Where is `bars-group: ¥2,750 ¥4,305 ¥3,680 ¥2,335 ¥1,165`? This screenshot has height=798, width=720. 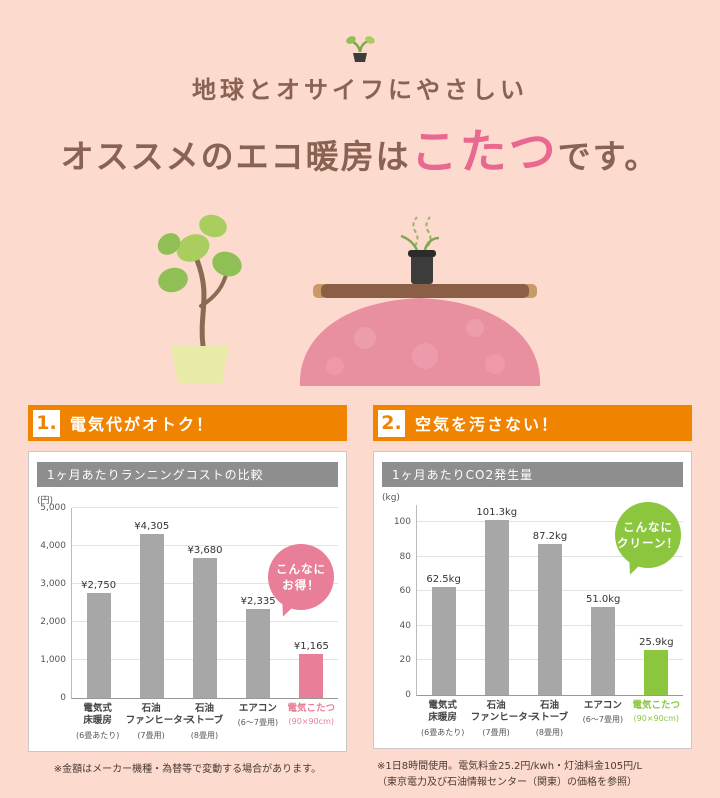 bars-group: ¥2,750 ¥4,305 ¥3,680 ¥2,335 ¥1,165 is located at coordinates (205, 603).